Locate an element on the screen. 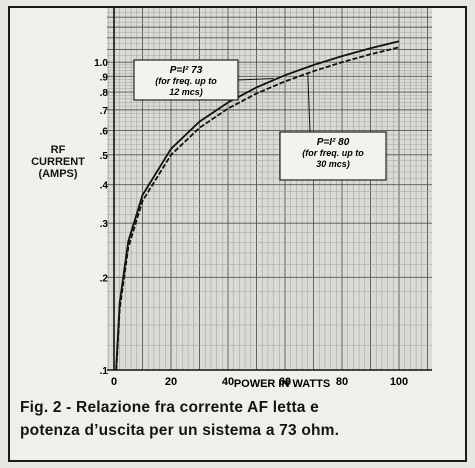  x-tick-label: 80 is located at coordinates (342, 382).